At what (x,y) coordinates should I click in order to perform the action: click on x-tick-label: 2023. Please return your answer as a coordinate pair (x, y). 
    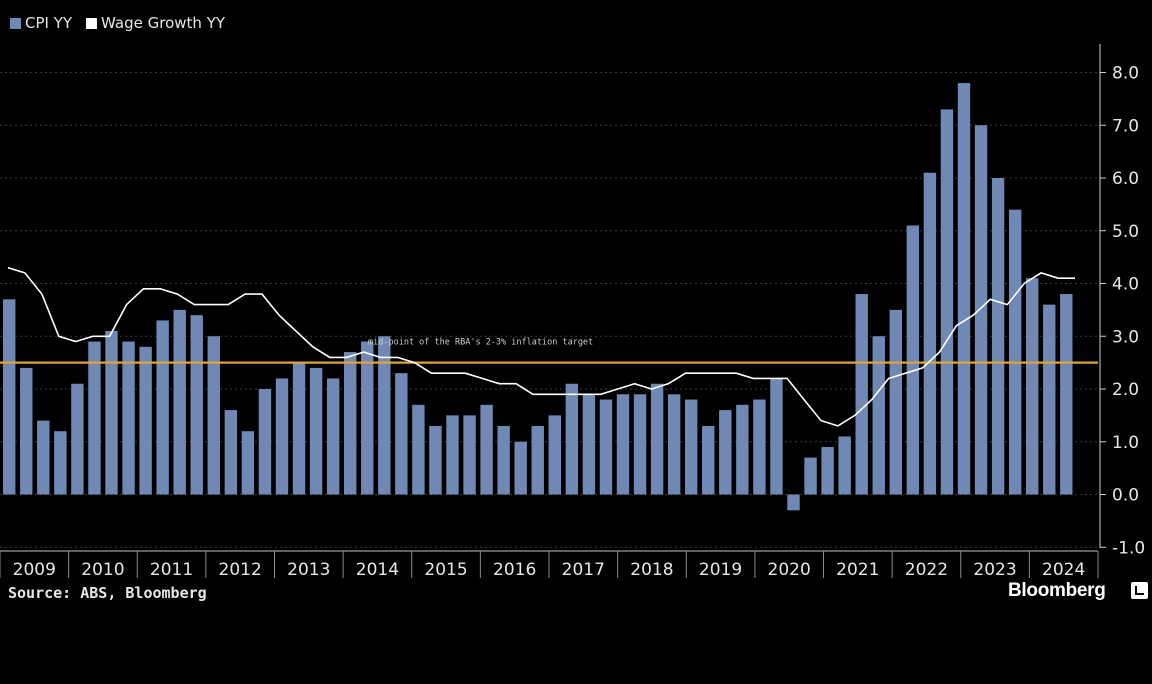
    Looking at the image, I should click on (994, 570).